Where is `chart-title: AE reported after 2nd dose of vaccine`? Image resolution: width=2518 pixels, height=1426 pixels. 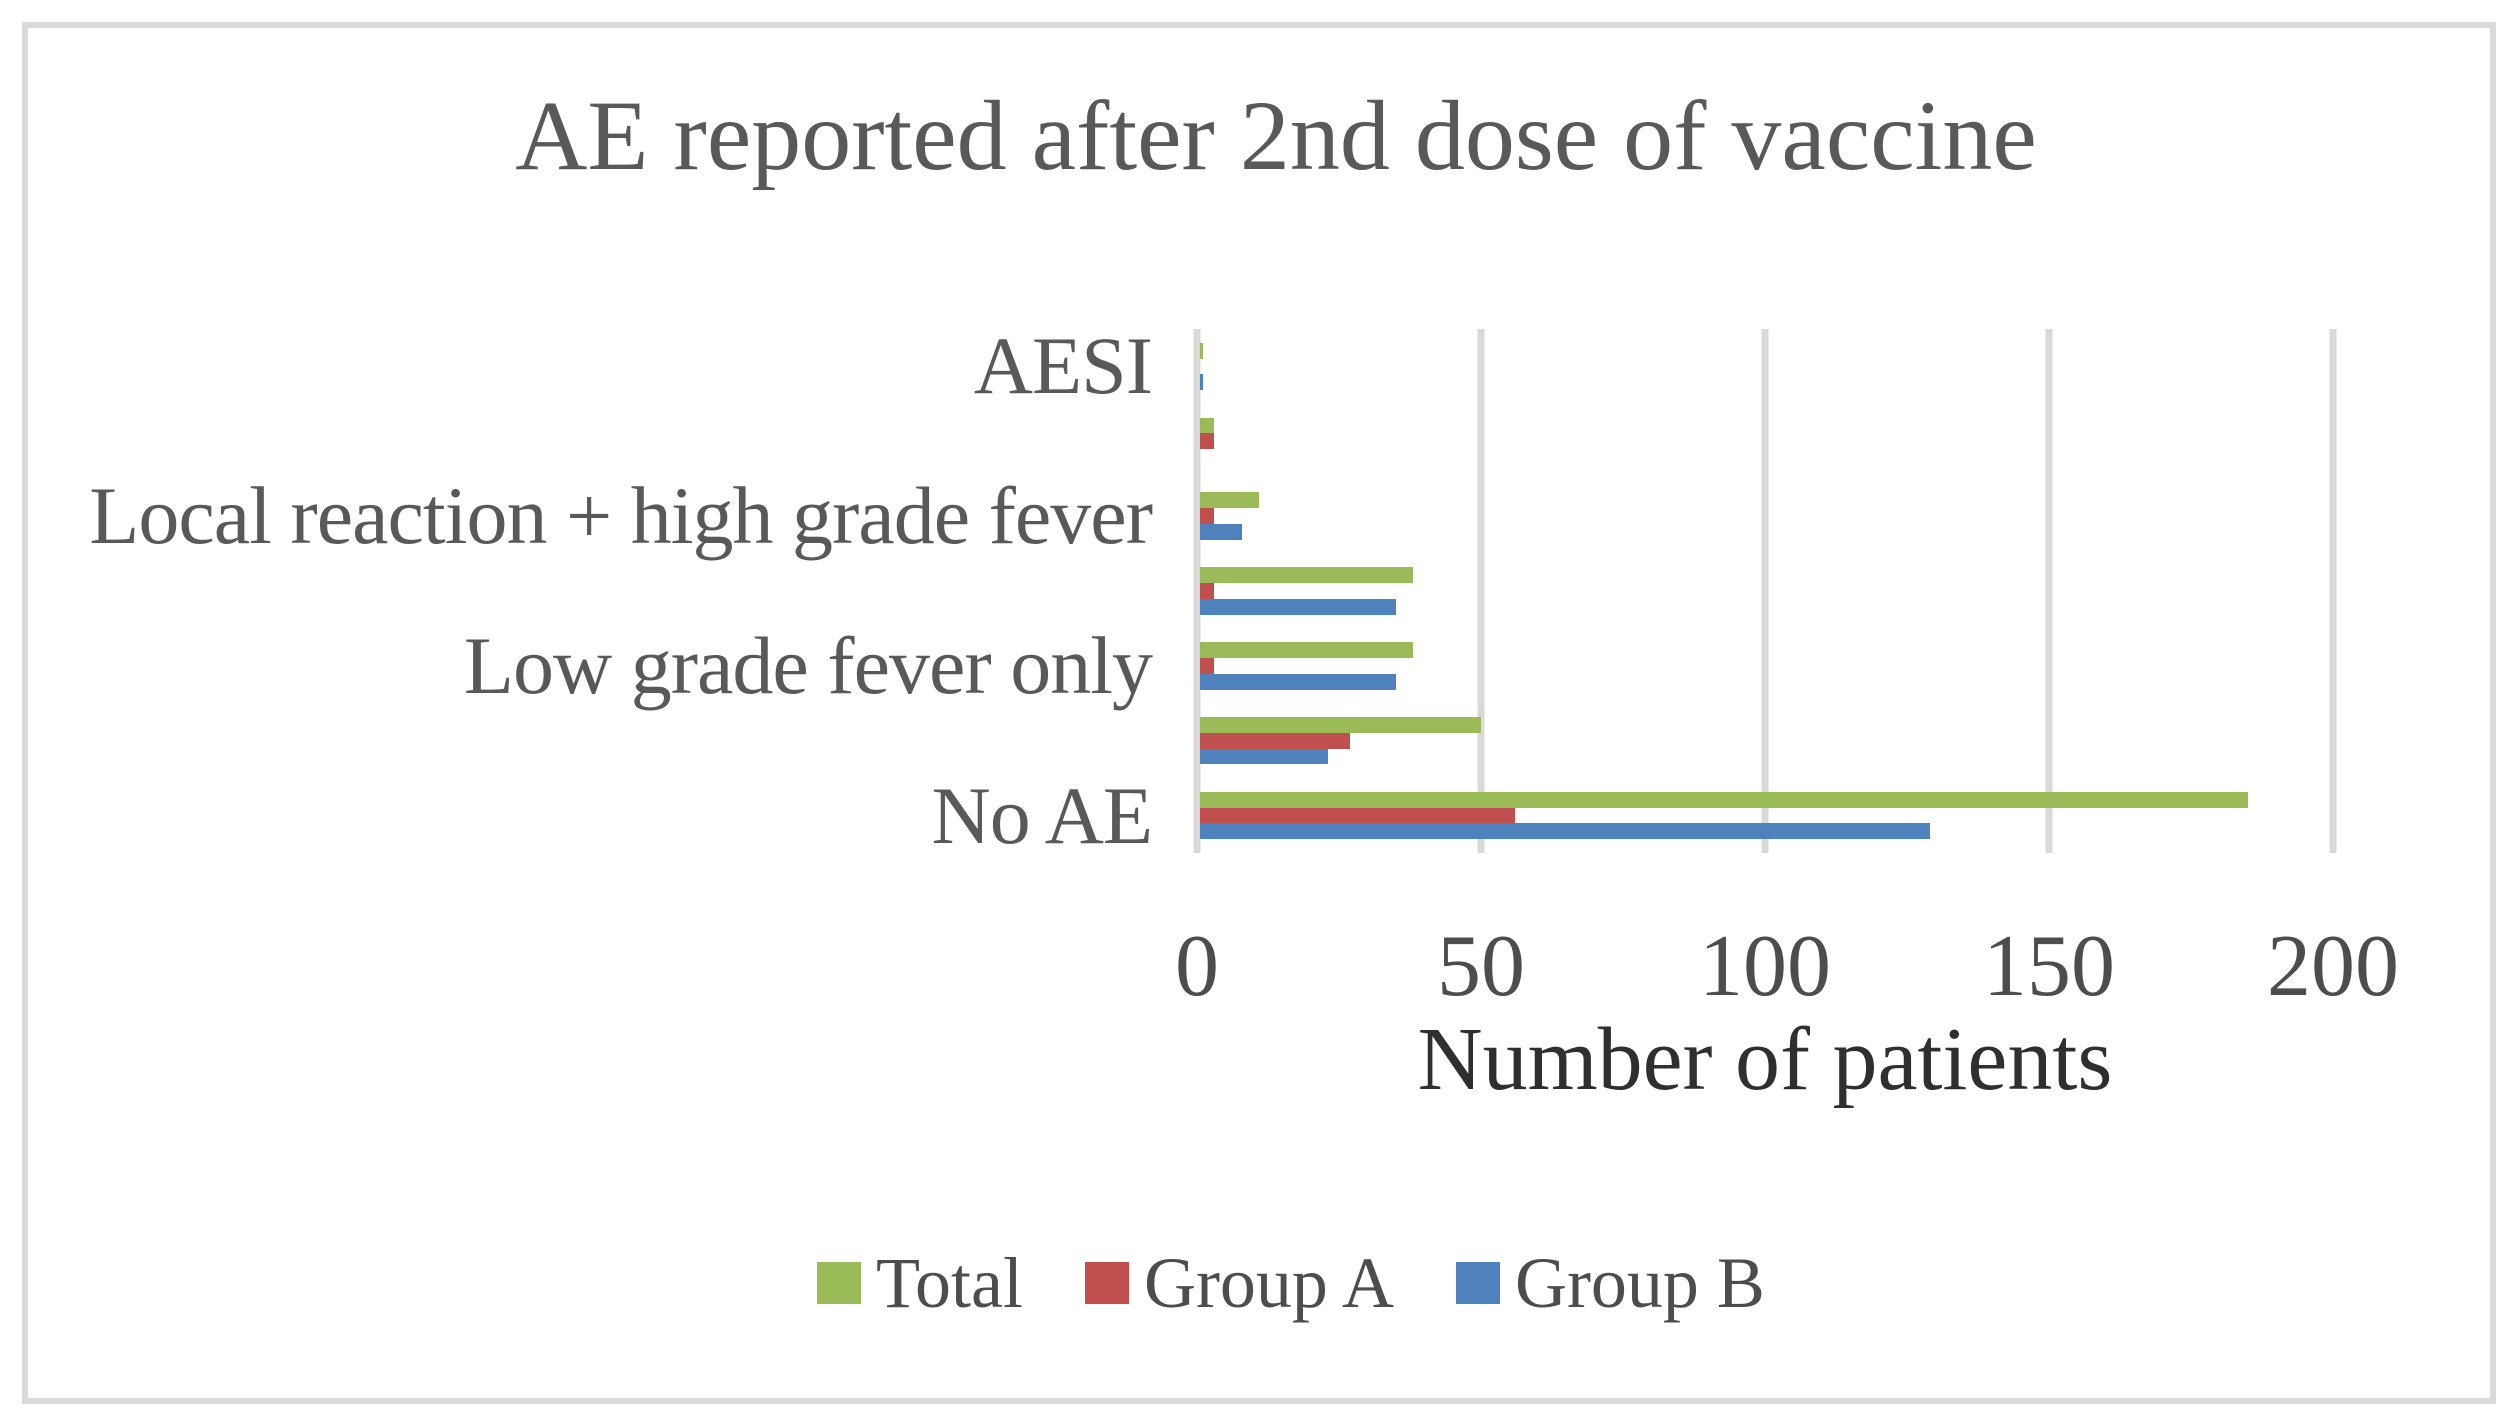
chart-title: AE reported after 2nd dose of vaccine is located at coordinates (1276, 135).